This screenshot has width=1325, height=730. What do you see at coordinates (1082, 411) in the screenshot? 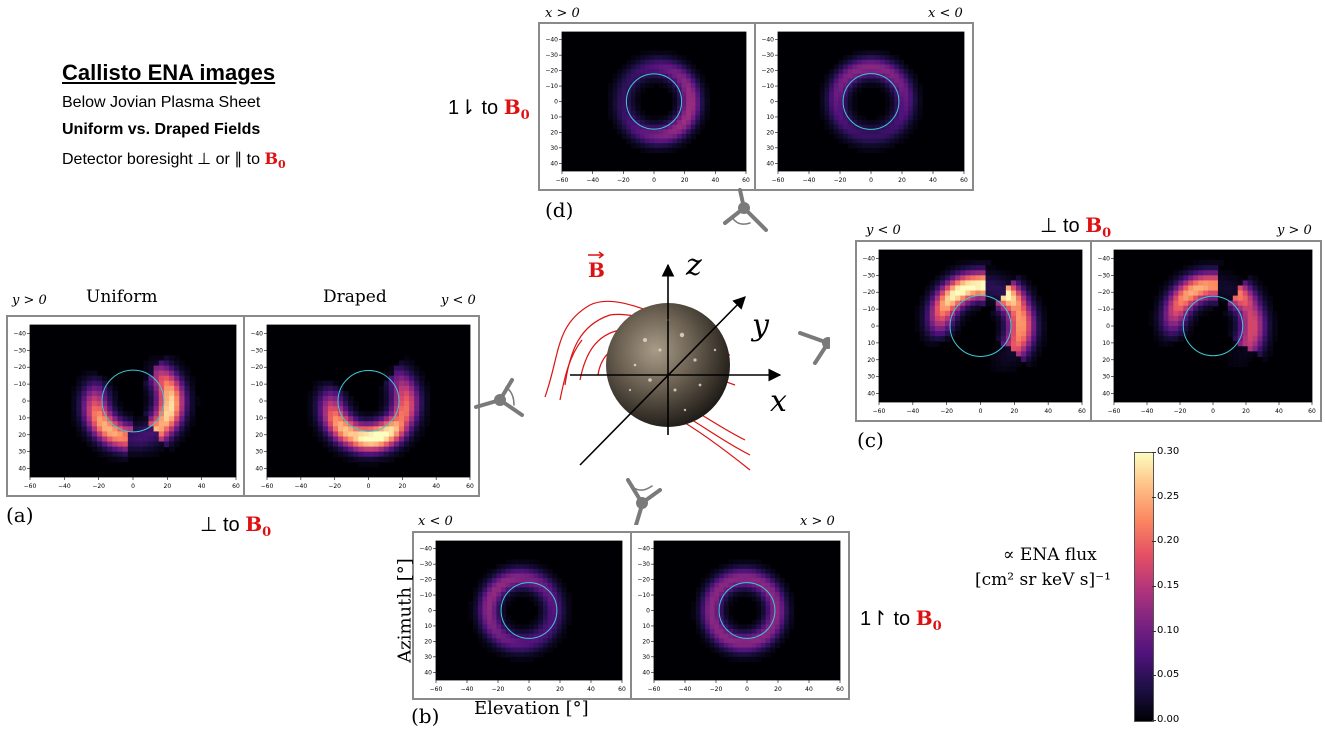
I see `x-tick-label: 60` at bounding box center [1082, 411].